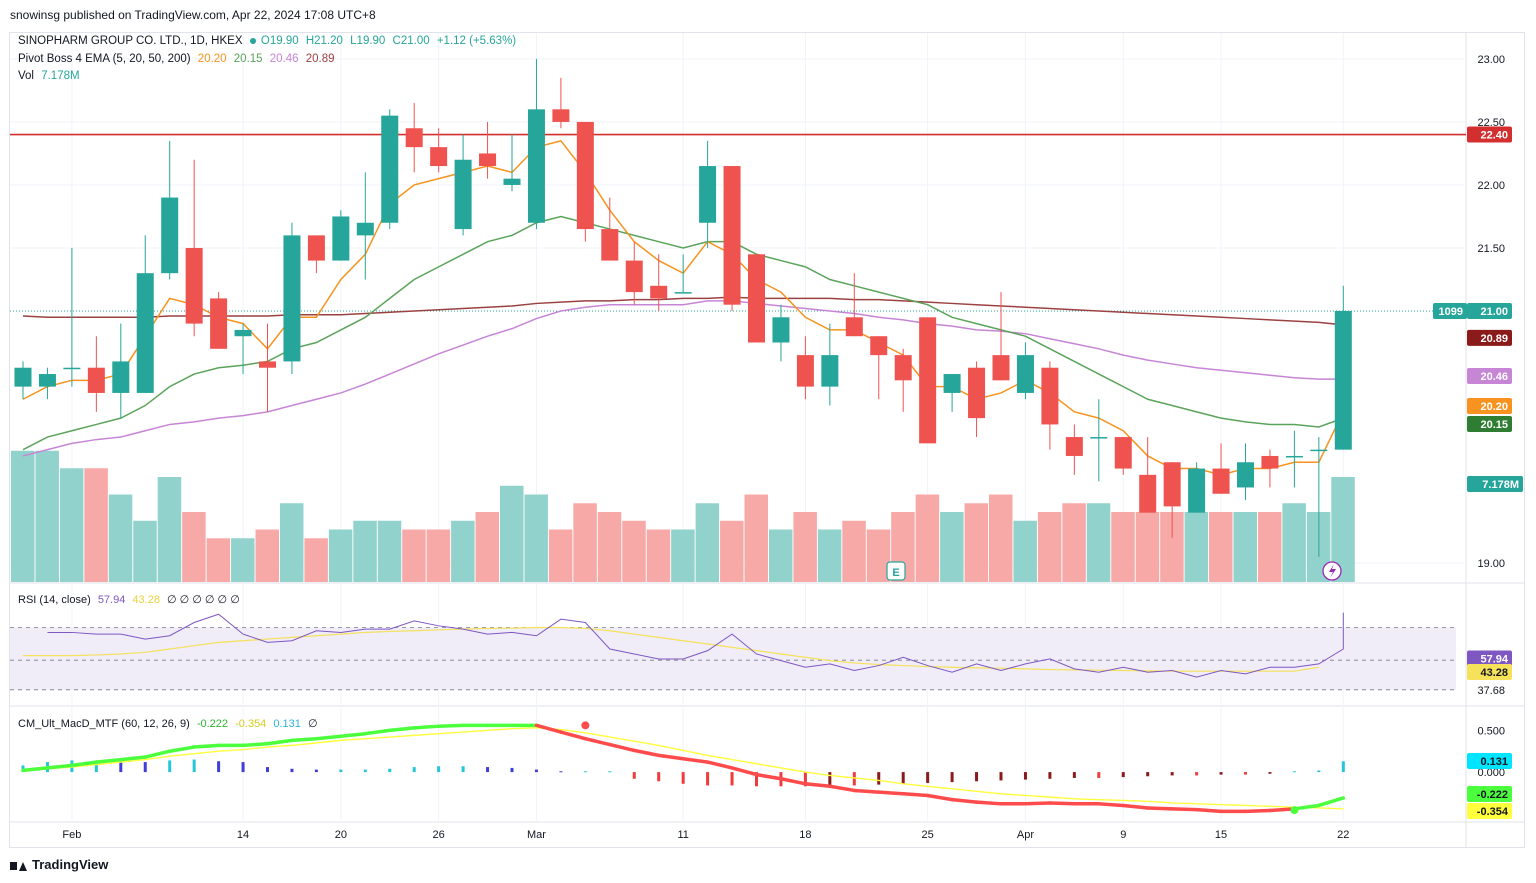  Describe the element at coordinates (585, 725) in the screenshot. I see `macd-cross-dot` at that location.